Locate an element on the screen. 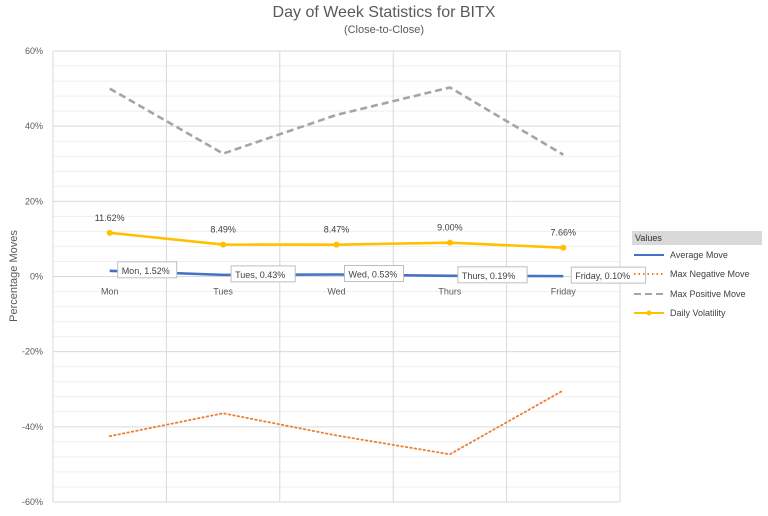 The height and width of the screenshot is (516, 768). data-label: Thurs, 0.19% is located at coordinates (489, 276).